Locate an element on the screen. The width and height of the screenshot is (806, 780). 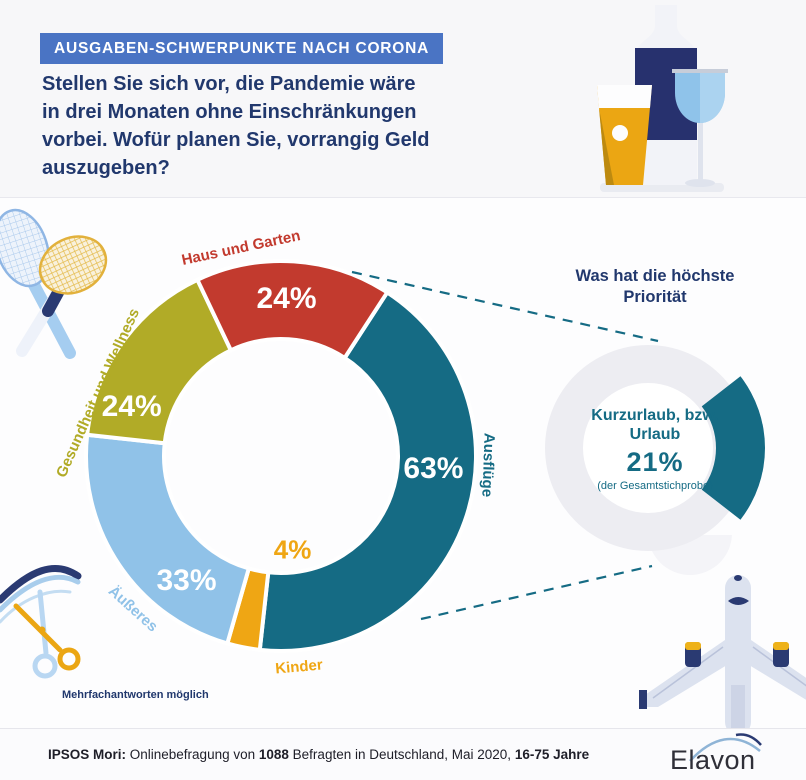
headline-line: Stellen Sie sich vor, die Pandemie wäre is located at coordinates (229, 84).